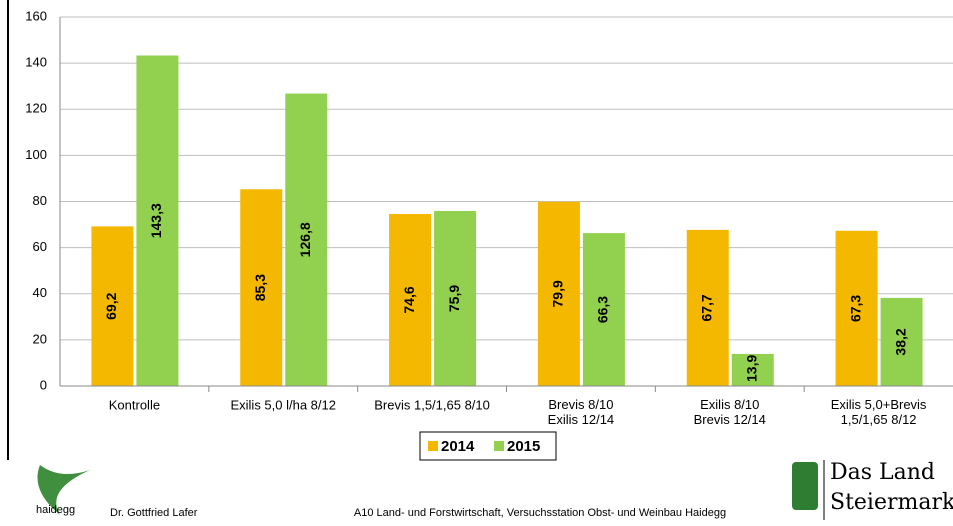 The height and width of the screenshot is (526, 953). I want to click on legend-box, so click(488, 446).